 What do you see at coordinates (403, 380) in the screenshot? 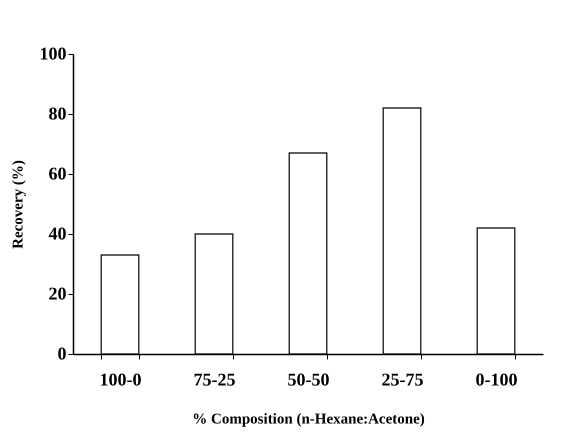
I see `x-tick-label: 25-75` at bounding box center [403, 380].